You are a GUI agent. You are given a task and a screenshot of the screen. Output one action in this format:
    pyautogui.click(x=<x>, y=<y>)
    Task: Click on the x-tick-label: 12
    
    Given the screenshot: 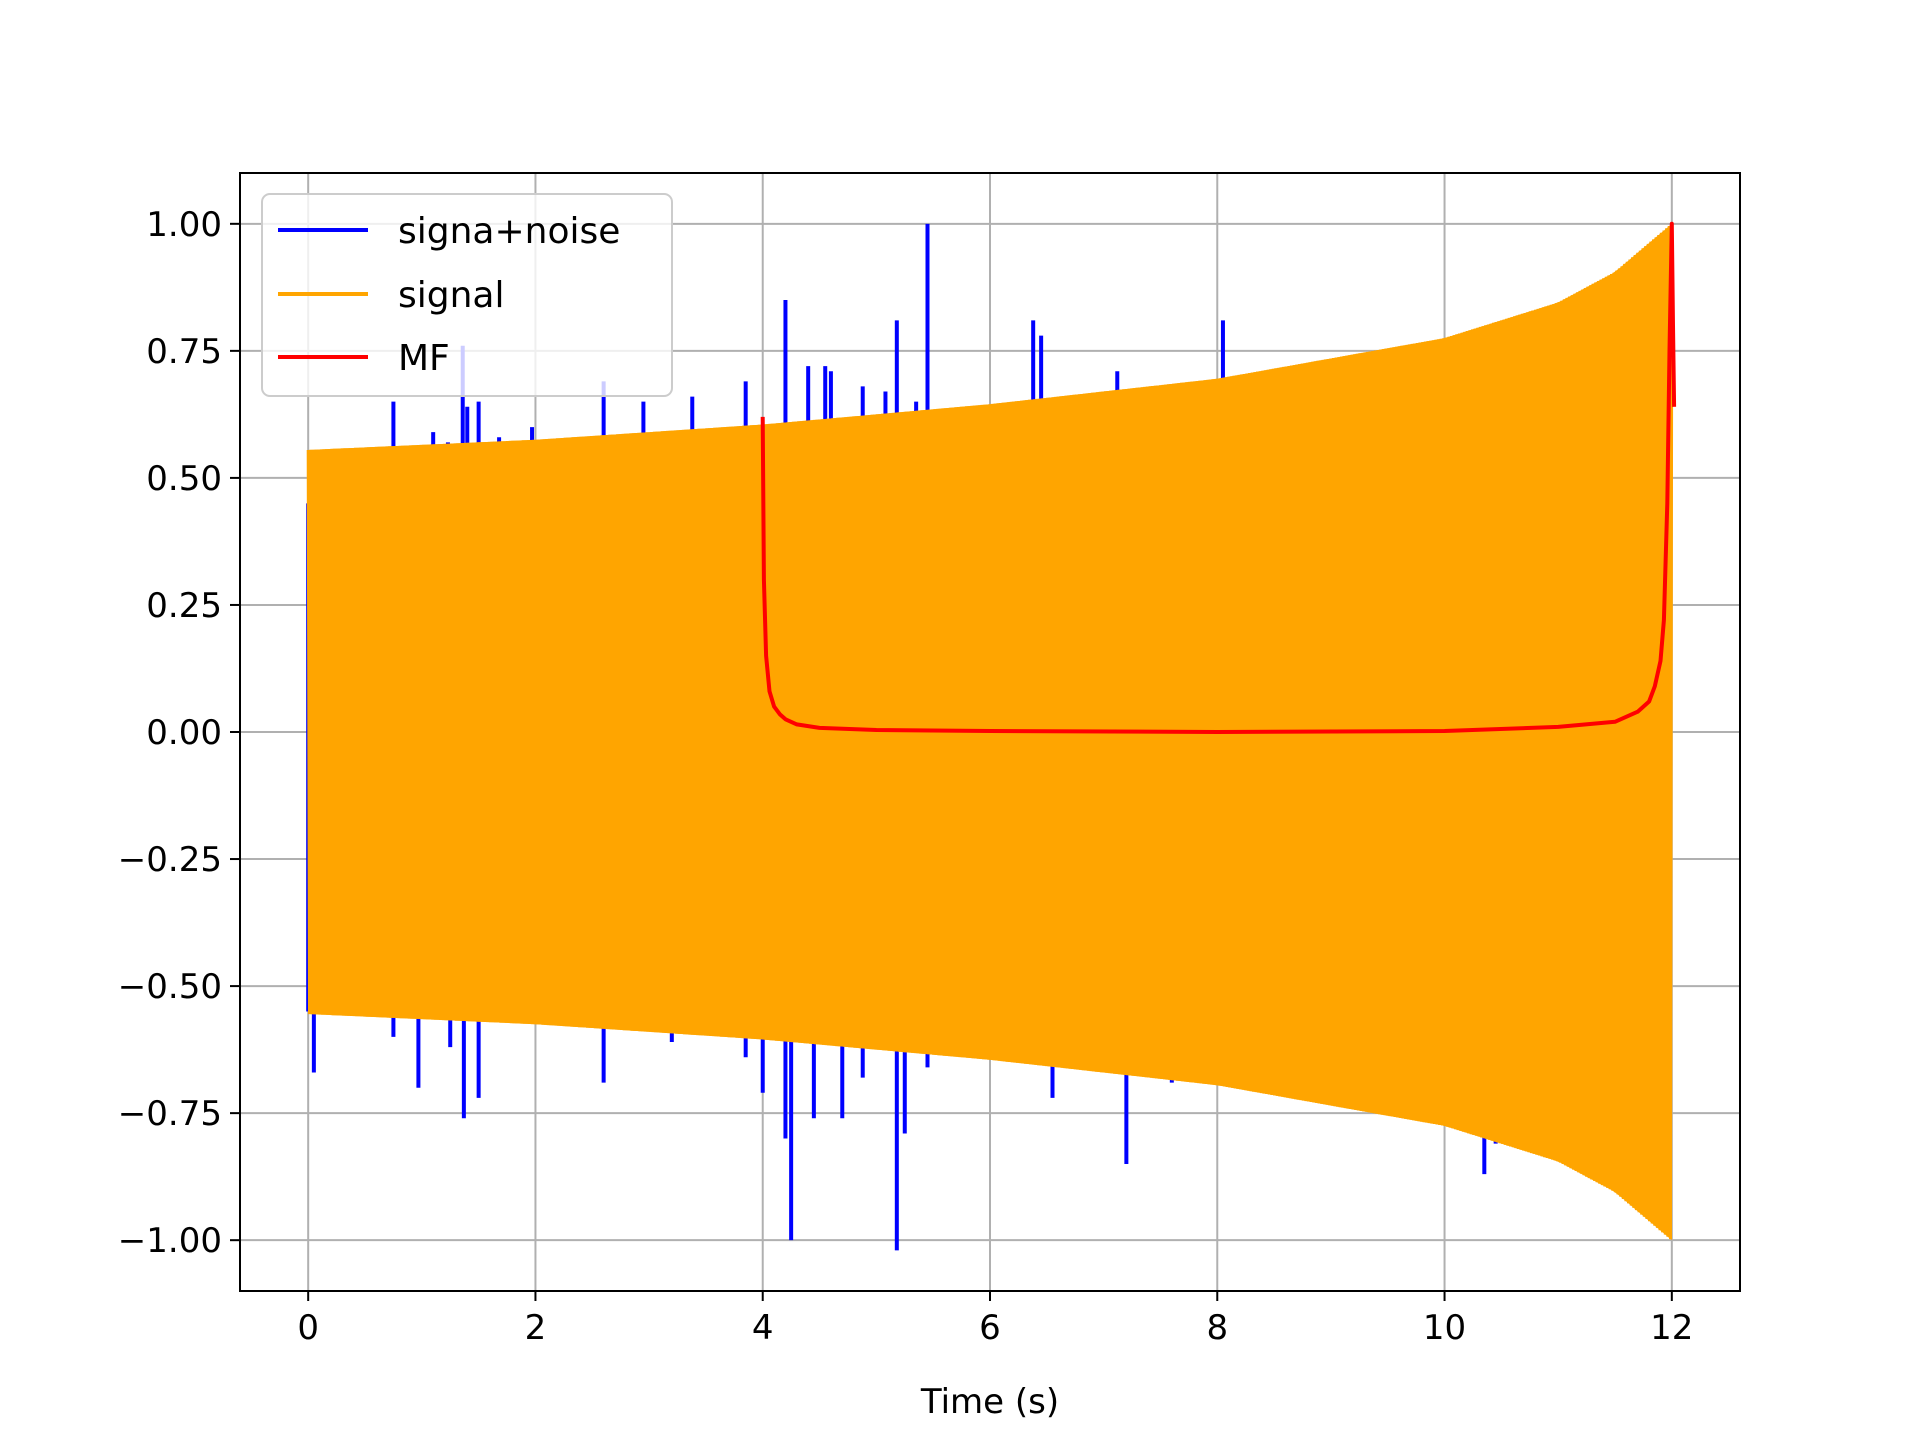 What is the action you would take?
    pyautogui.click(x=1671, y=1328)
    